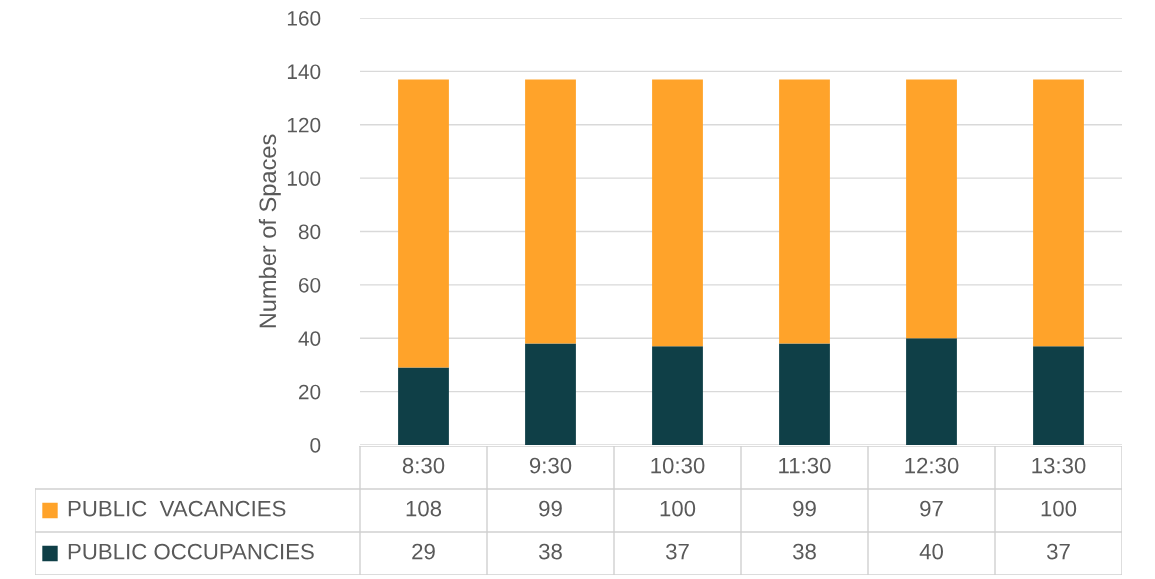 Image resolution: width=1155 pixels, height=579 pixels. Describe the element at coordinates (931, 508) in the screenshot. I see `data-label: 97` at that location.